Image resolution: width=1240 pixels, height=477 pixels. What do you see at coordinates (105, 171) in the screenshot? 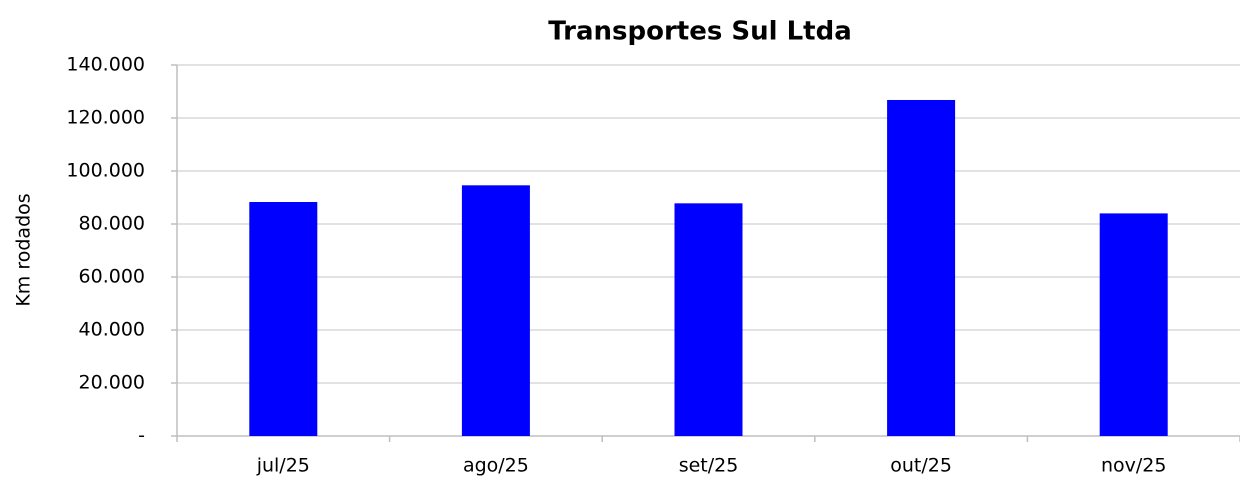
I see `y-tick-label: 100.000` at bounding box center [105, 171].